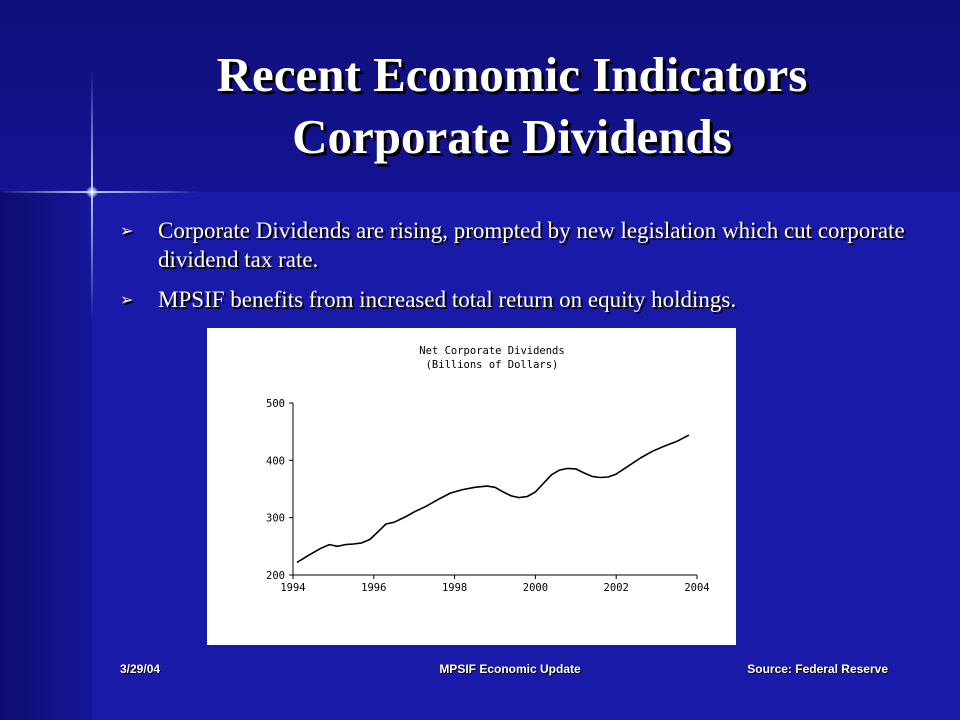 Image resolution: width=960 pixels, height=720 pixels. I want to click on chart-subtitle: (Billions of Dollars), so click(492, 365).